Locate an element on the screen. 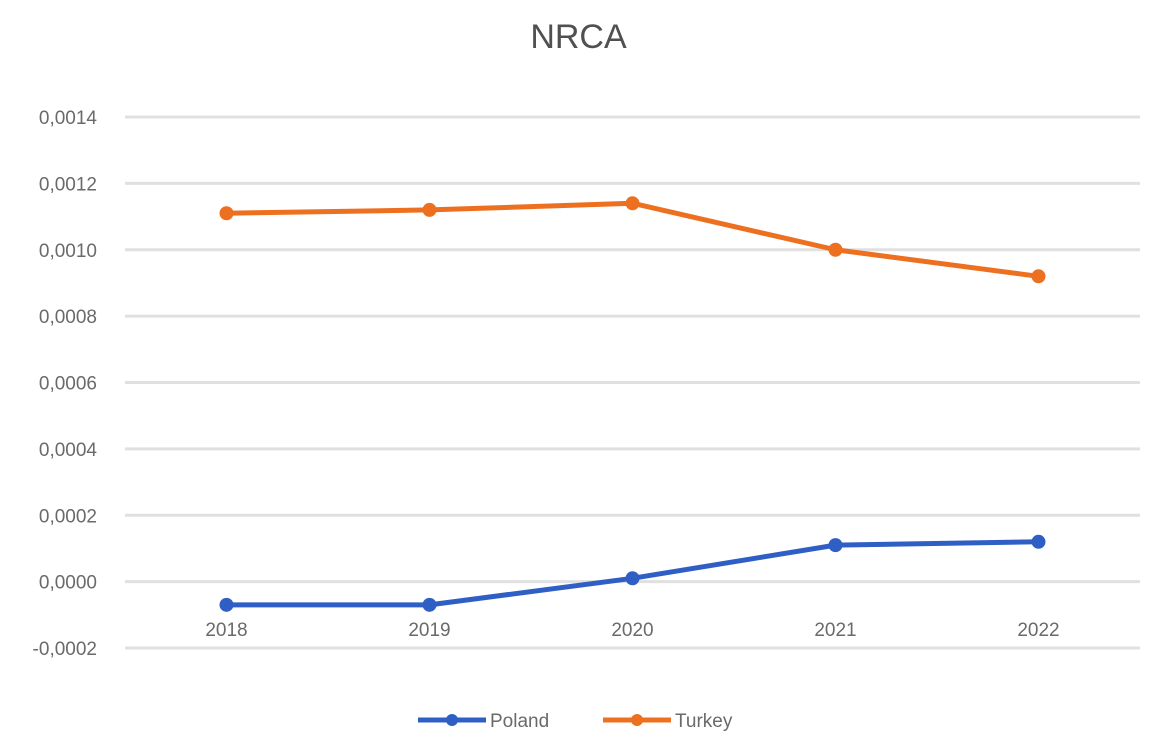 The image size is (1157, 755). series-line is located at coordinates (632, 239).